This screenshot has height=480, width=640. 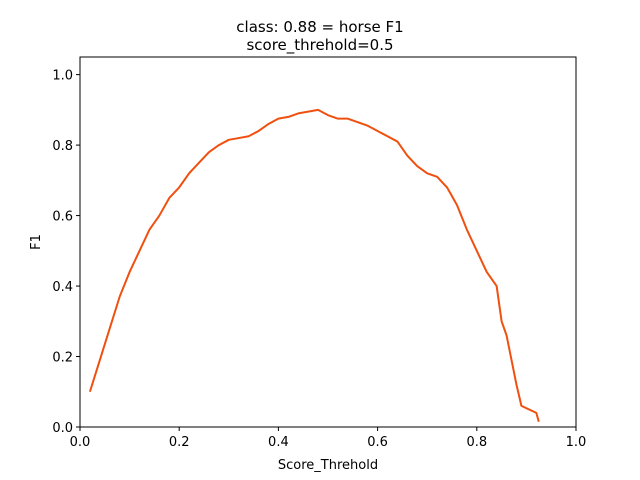 What do you see at coordinates (62, 217) in the screenshot?
I see `y-tick-label: 0.6` at bounding box center [62, 217].